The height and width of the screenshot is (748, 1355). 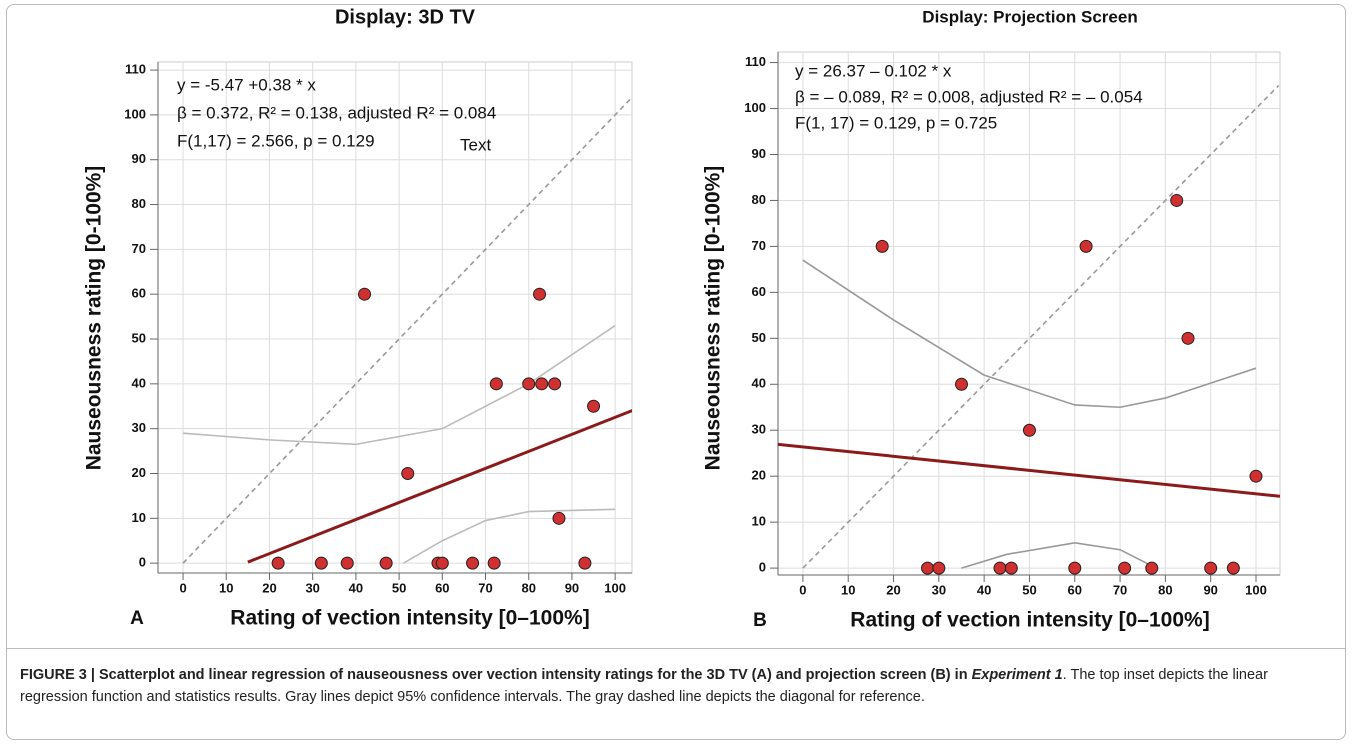 What do you see at coordinates (873, 70) in the screenshot?
I see `annotation: y = 26.37 – 0.102 * x` at bounding box center [873, 70].